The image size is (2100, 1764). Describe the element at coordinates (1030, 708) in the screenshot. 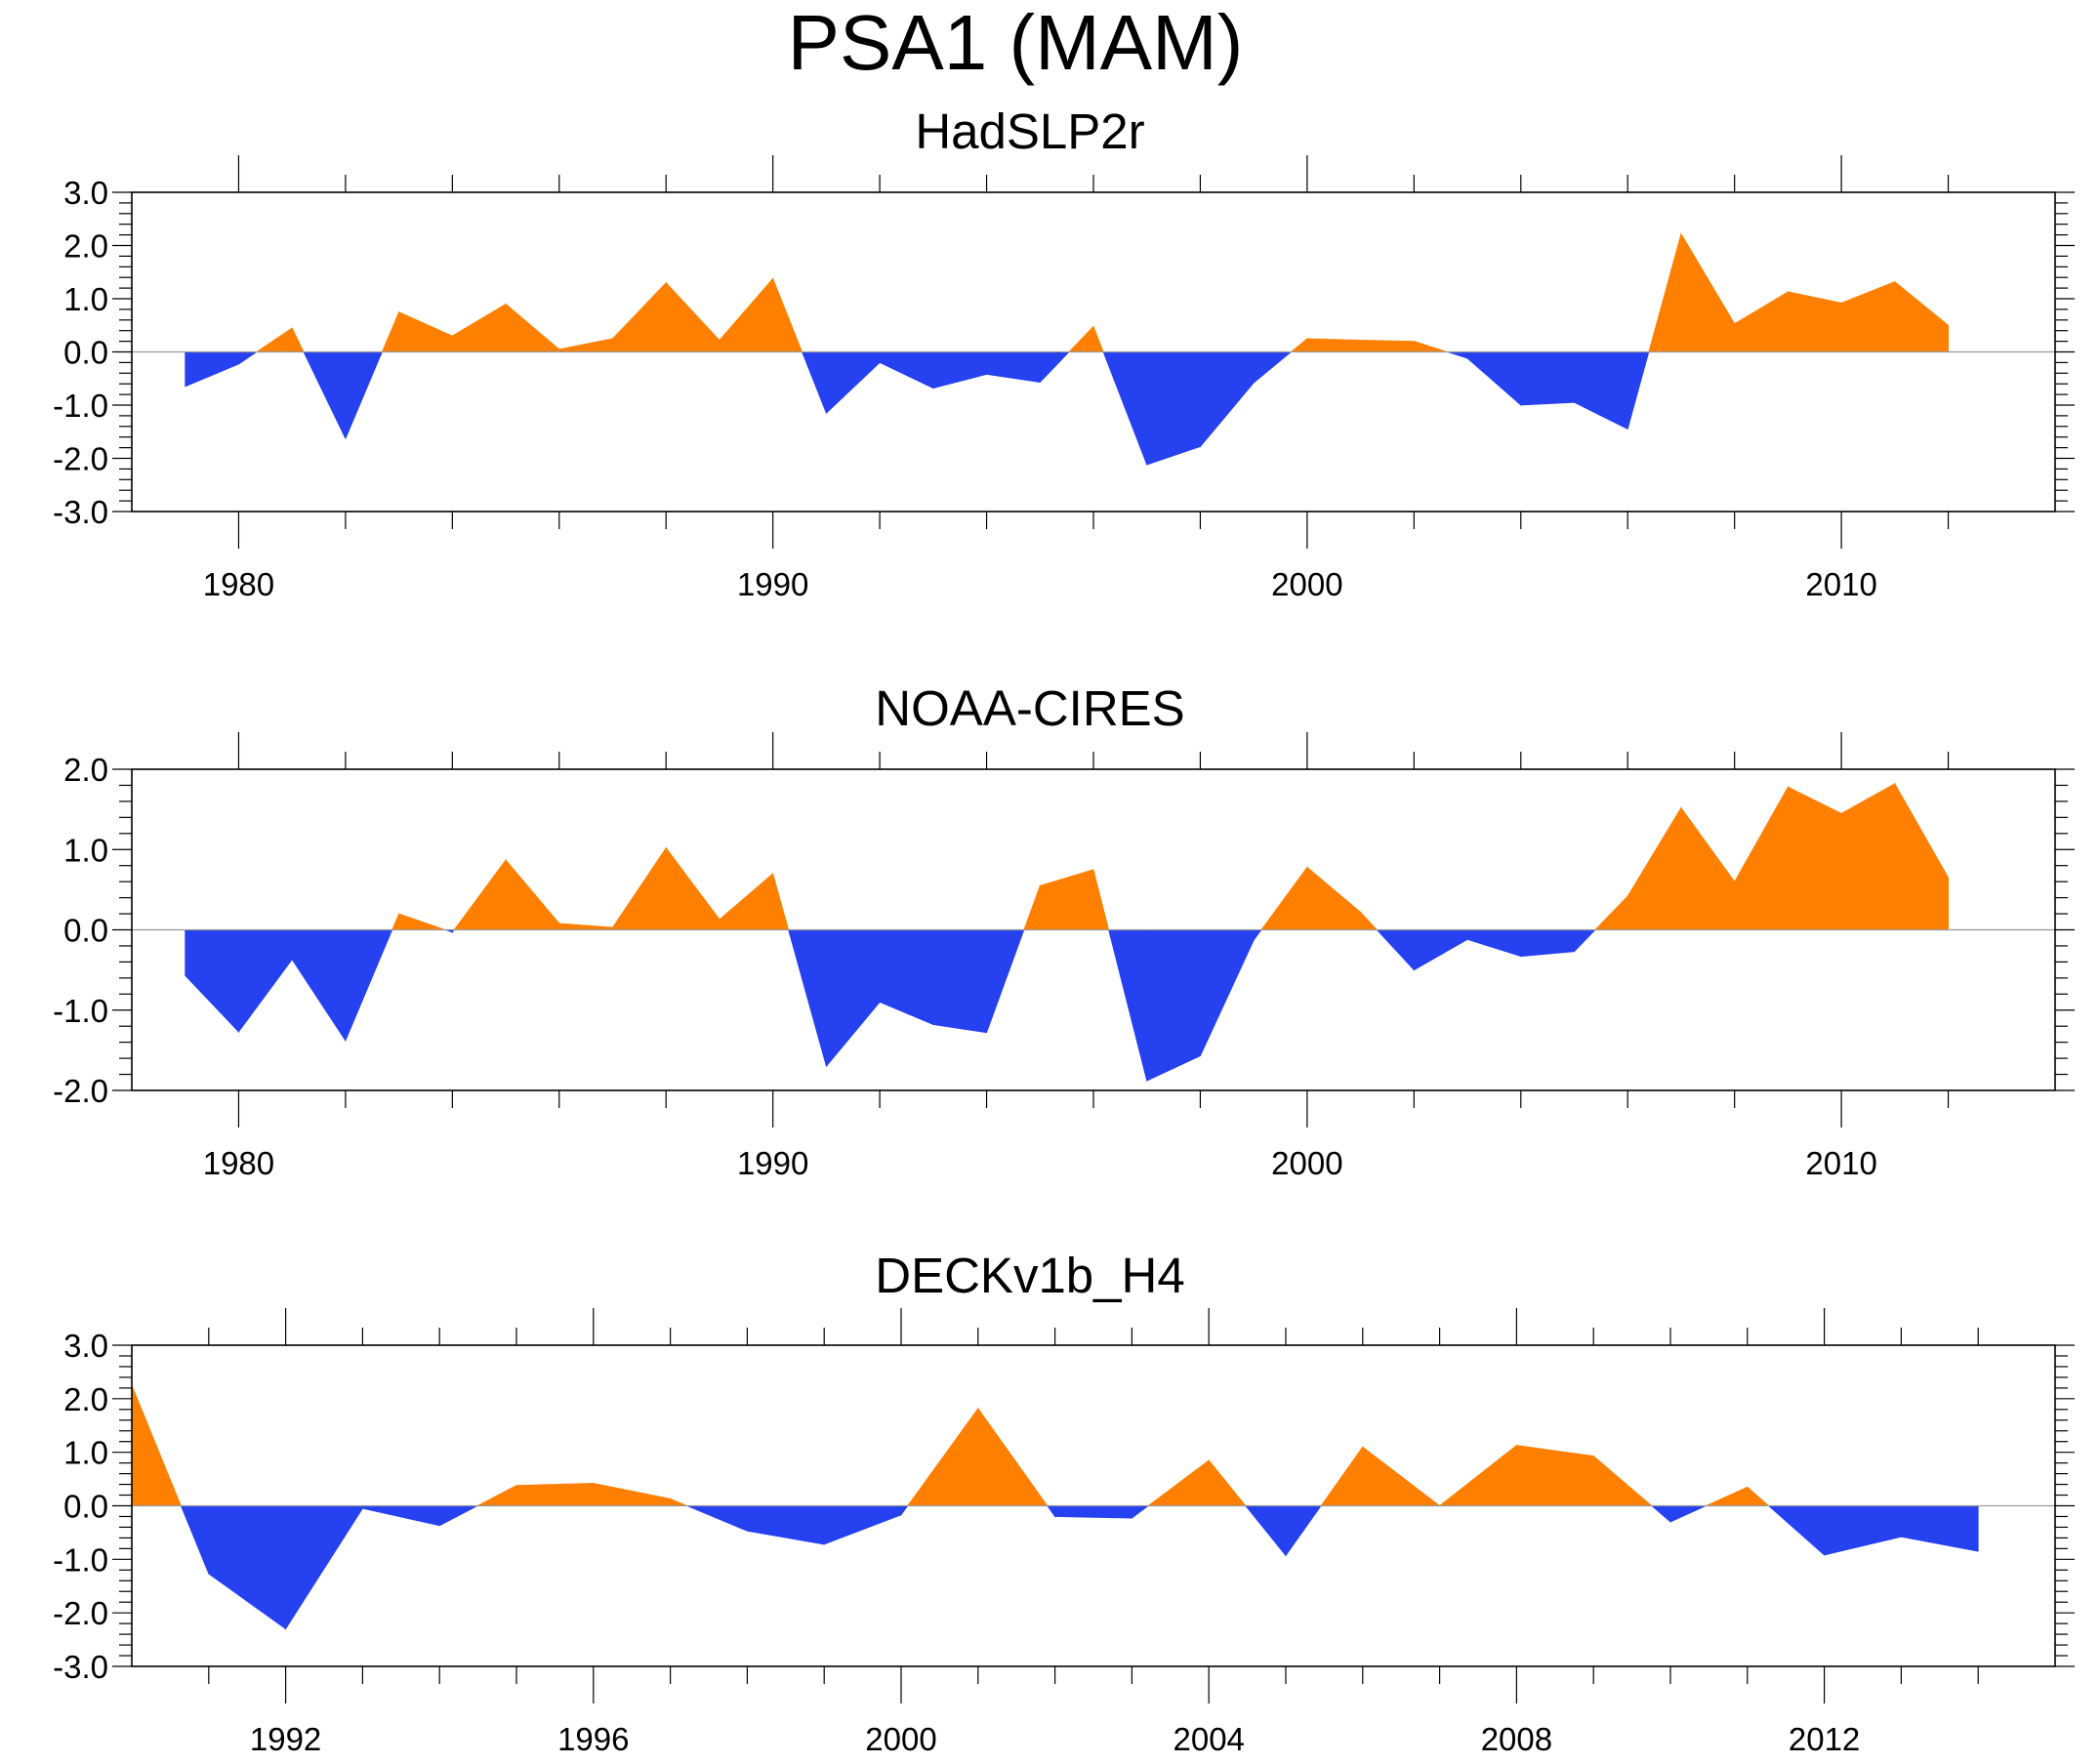

I see `panel-title-noaa-cires: NOAA-CIRES` at that location.